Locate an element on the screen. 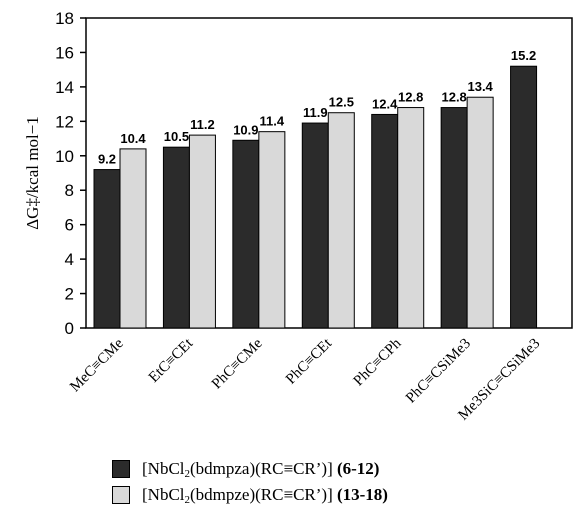 The height and width of the screenshot is (517, 577). y-tick-label: 8 is located at coordinates (69, 190).